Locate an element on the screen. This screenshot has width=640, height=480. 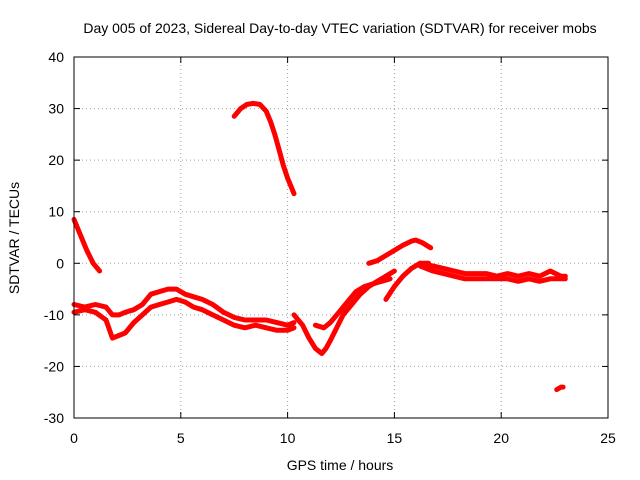
y-tick-label: 10 is located at coordinates (56, 212).